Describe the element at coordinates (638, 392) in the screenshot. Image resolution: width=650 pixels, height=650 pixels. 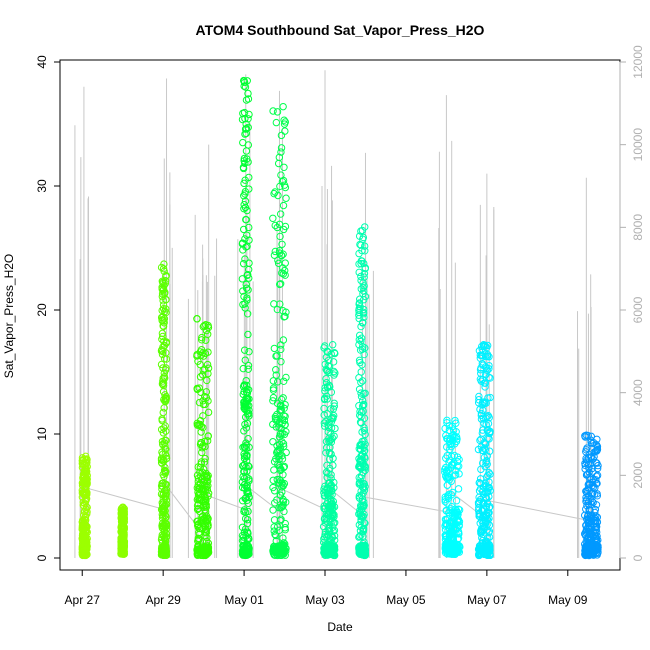
I see `secondary-y-tick-label: 4000` at that location.